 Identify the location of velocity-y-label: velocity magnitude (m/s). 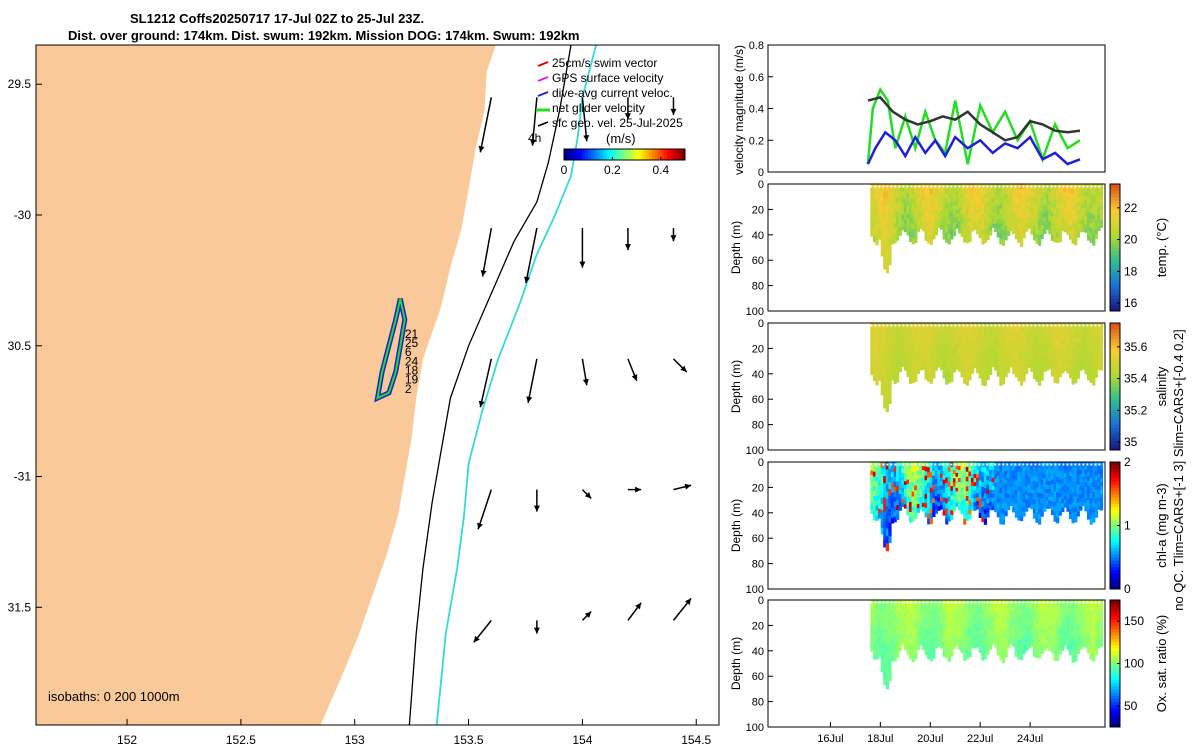
(739, 110).